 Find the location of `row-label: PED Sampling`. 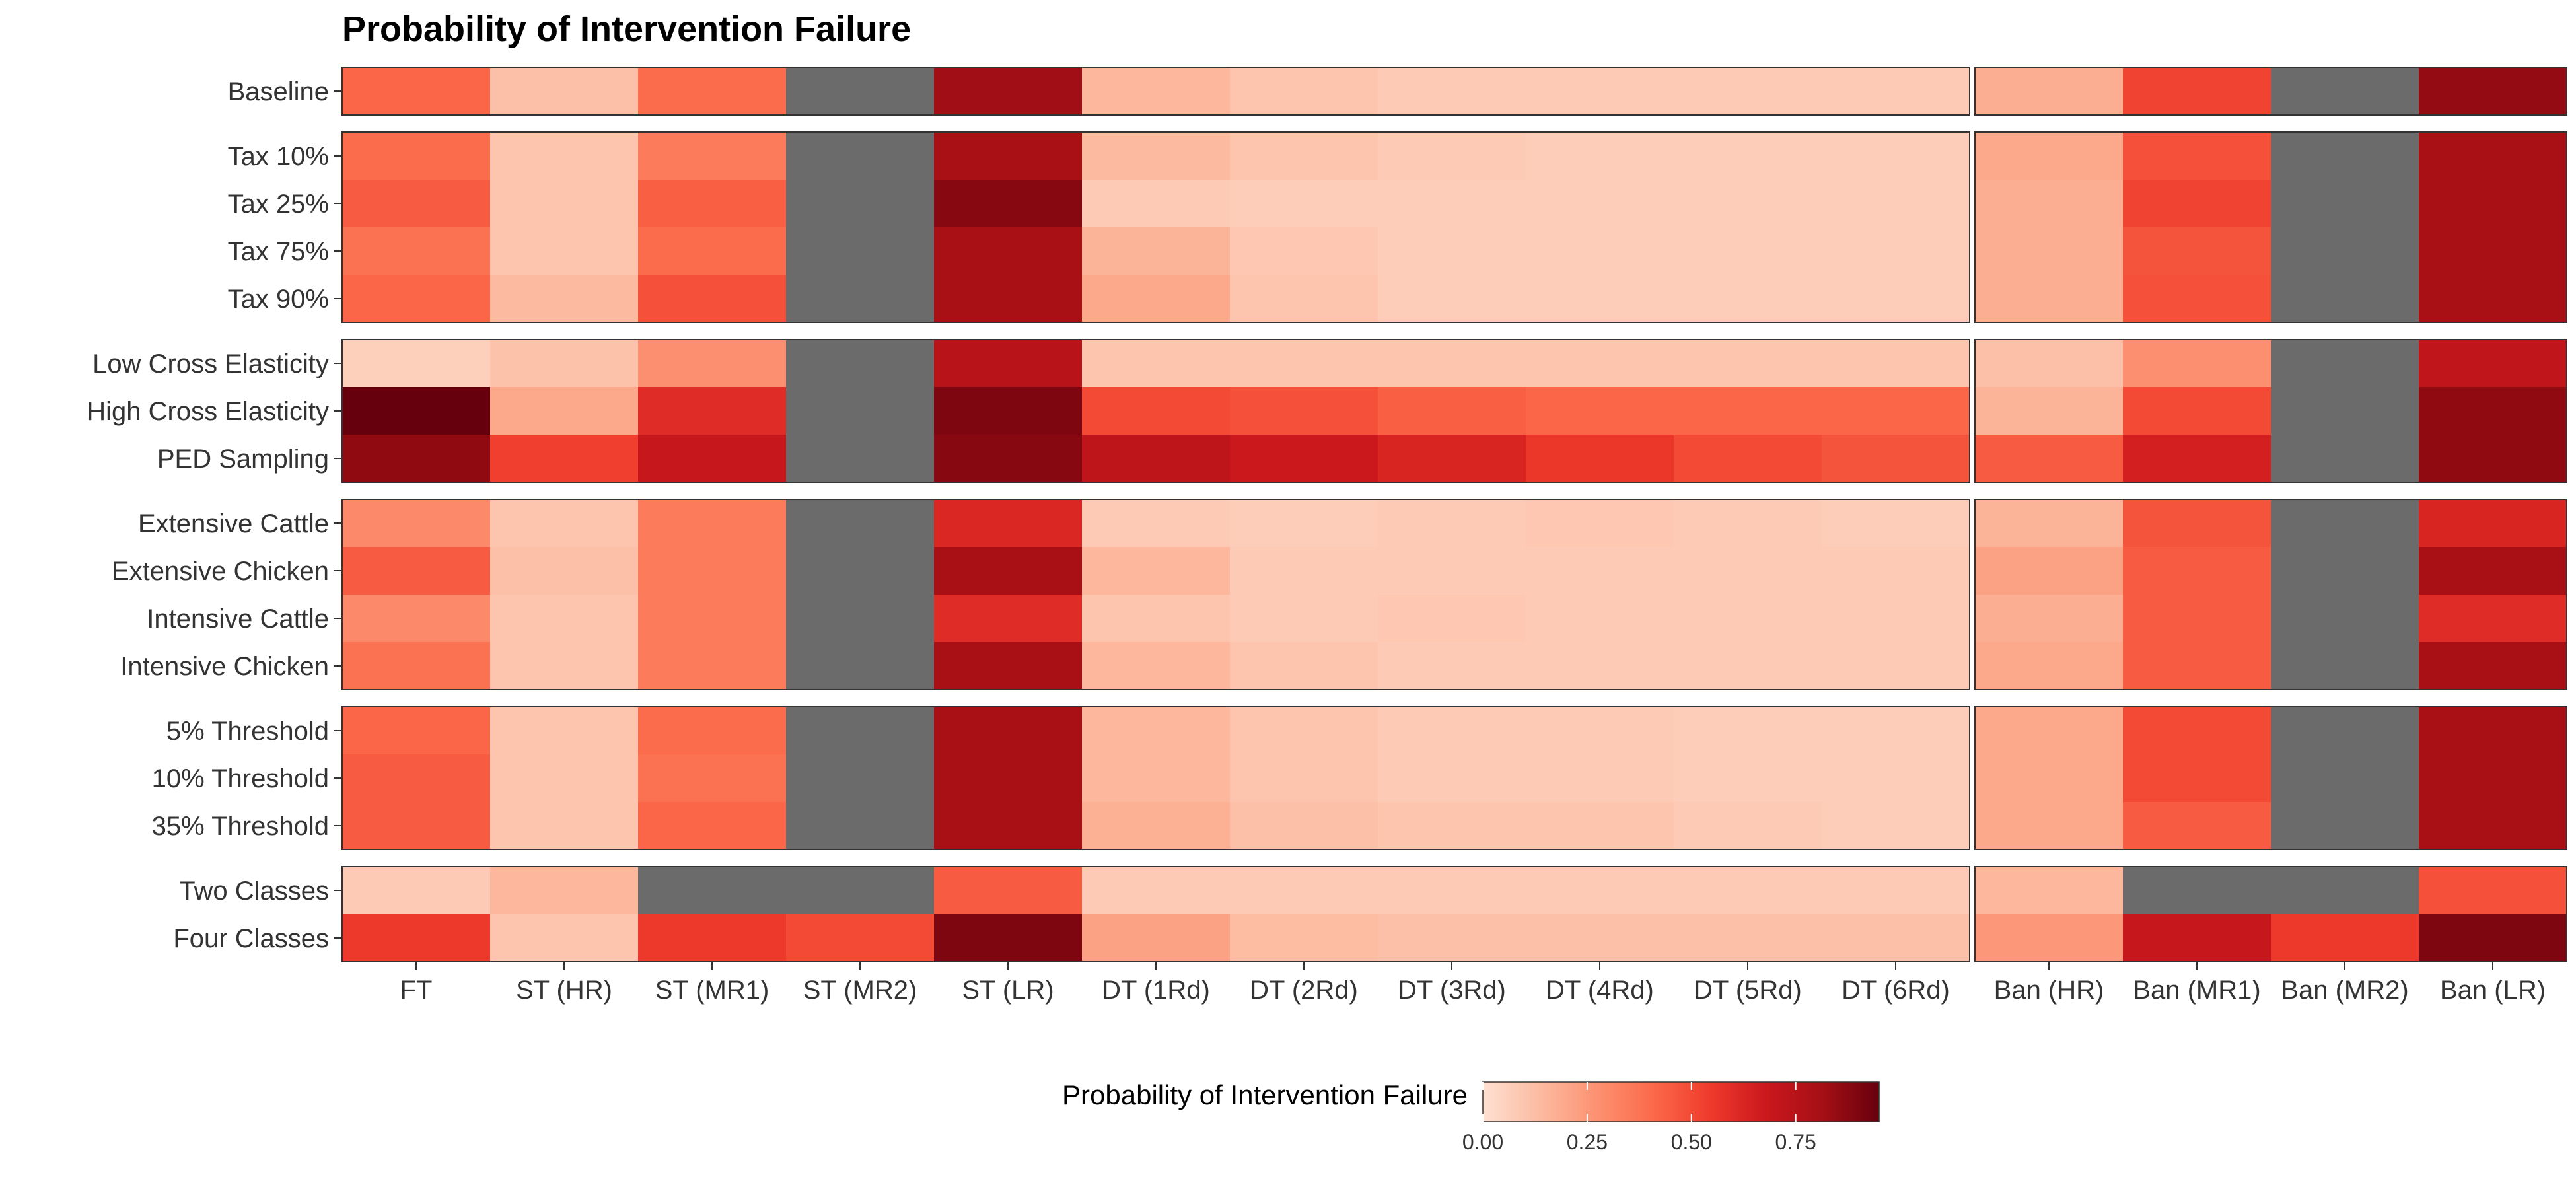

row-label: PED Sampling is located at coordinates (243, 459).